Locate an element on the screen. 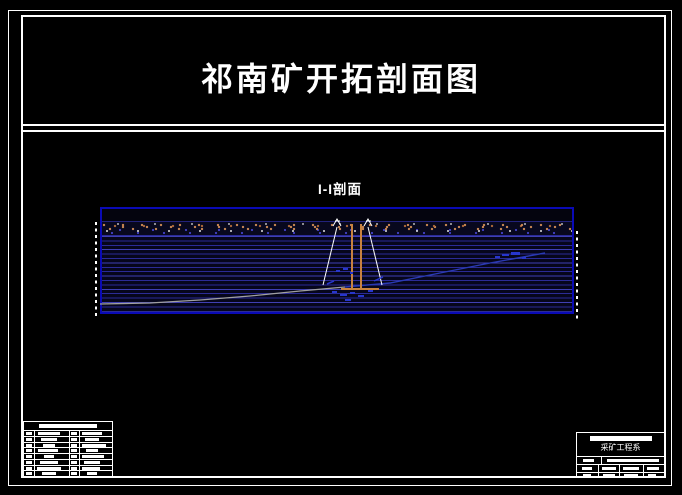 This screenshot has height=495, width=682. section-boundary-left-dash is located at coordinates (96, 270).